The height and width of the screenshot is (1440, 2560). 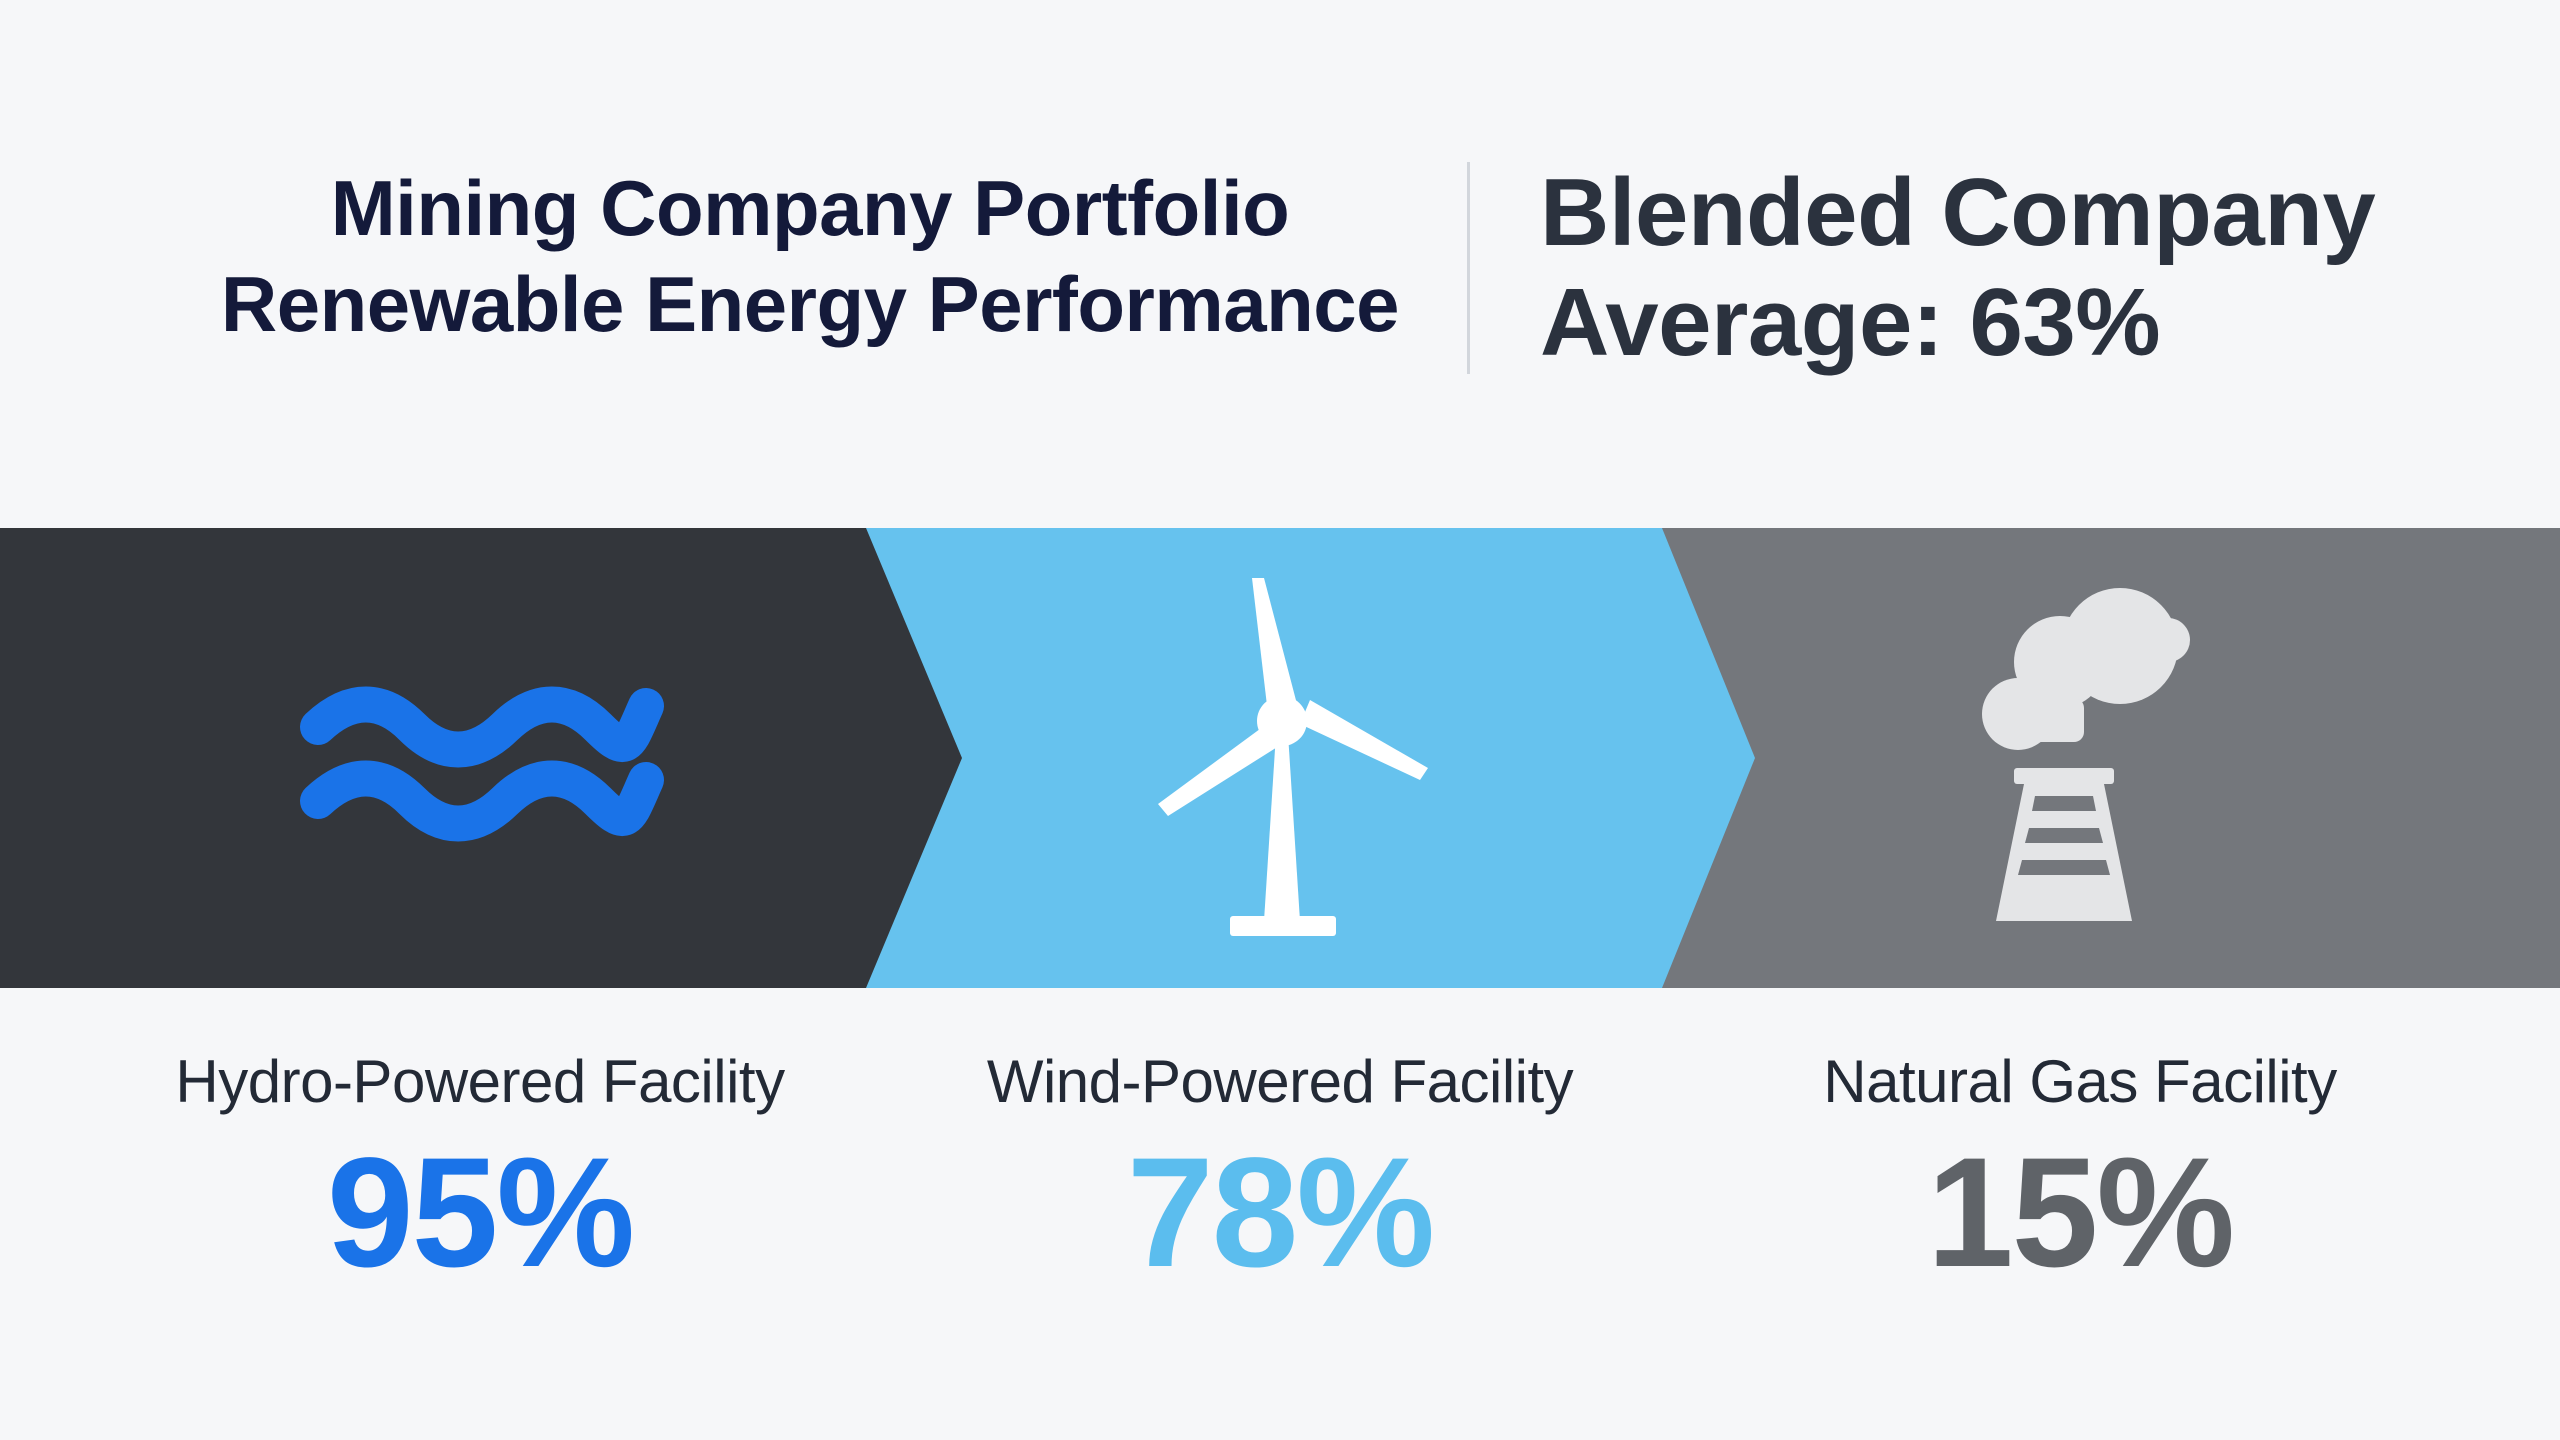 I want to click on title-line-2: Renewable Energy Performance, so click(x=810, y=304).